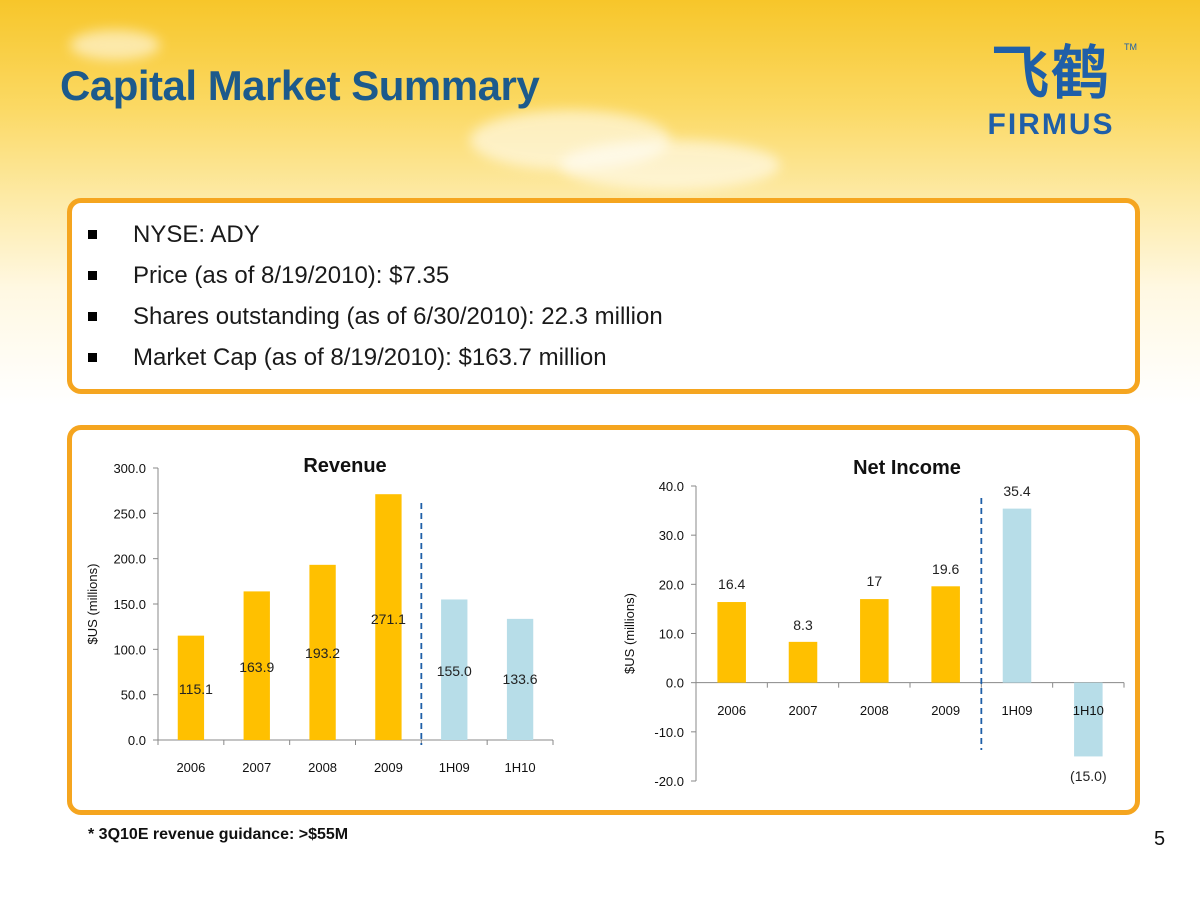 This screenshot has width=1200, height=900. Describe the element at coordinates (803, 625) in the screenshot. I see `data-label: 8.3` at that location.